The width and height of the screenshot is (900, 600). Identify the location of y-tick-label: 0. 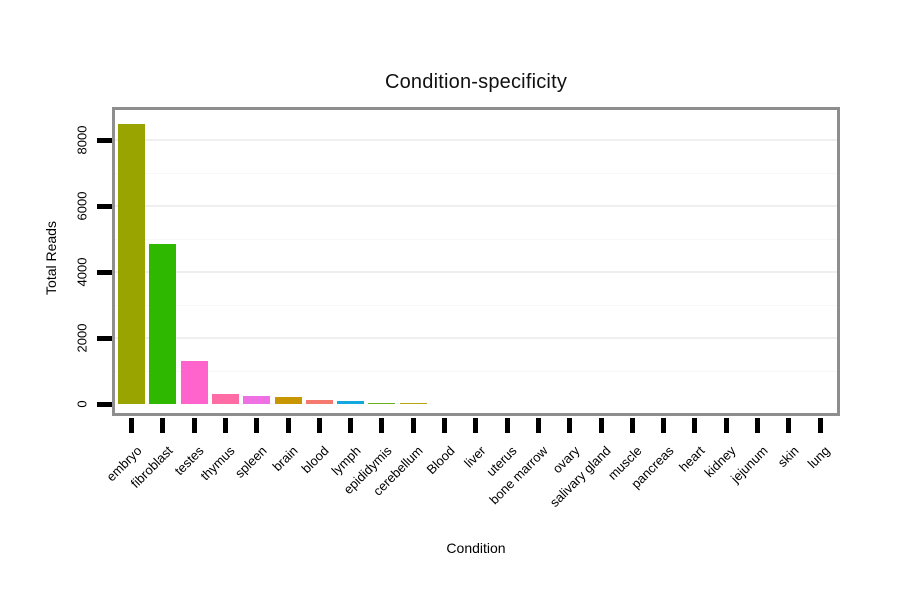
(82, 404).